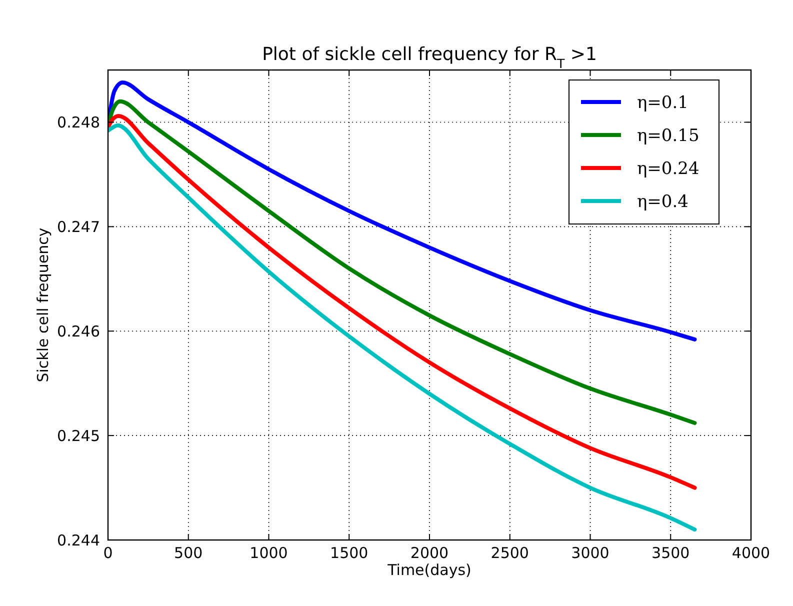 The width and height of the screenshot is (793, 606). I want to click on x-tick-label: 2000, so click(429, 553).